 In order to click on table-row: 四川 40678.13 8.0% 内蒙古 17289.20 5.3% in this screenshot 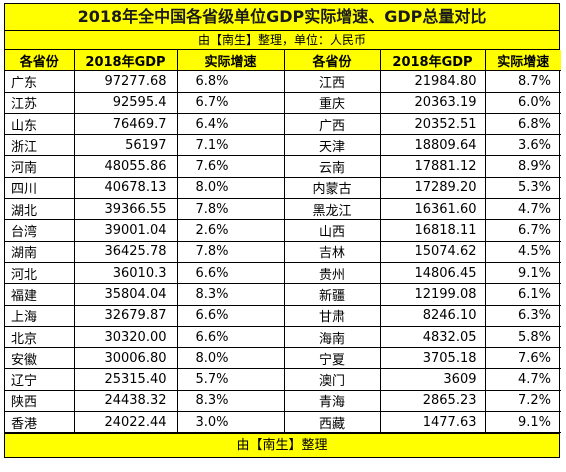, I will do `click(283, 188)`.